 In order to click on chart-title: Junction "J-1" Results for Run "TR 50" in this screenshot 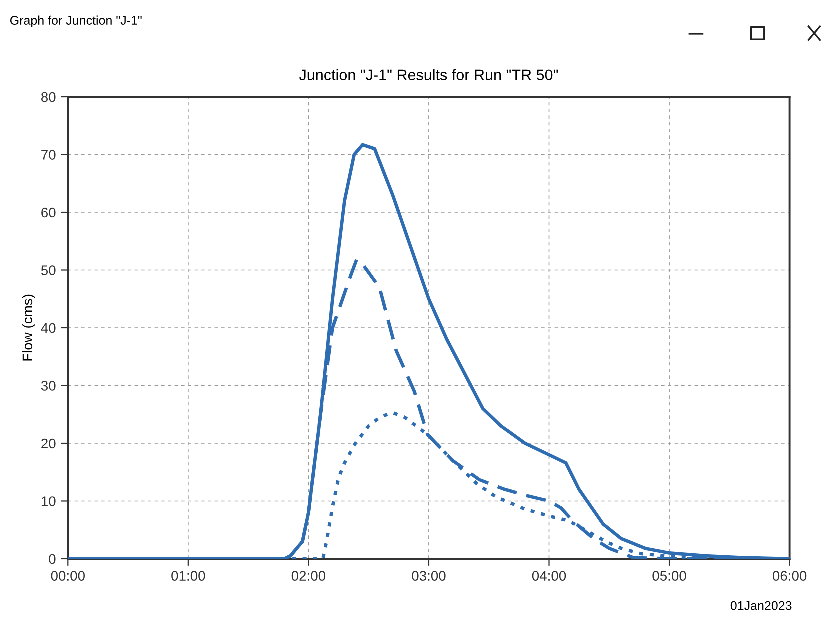, I will do `click(428, 75)`.